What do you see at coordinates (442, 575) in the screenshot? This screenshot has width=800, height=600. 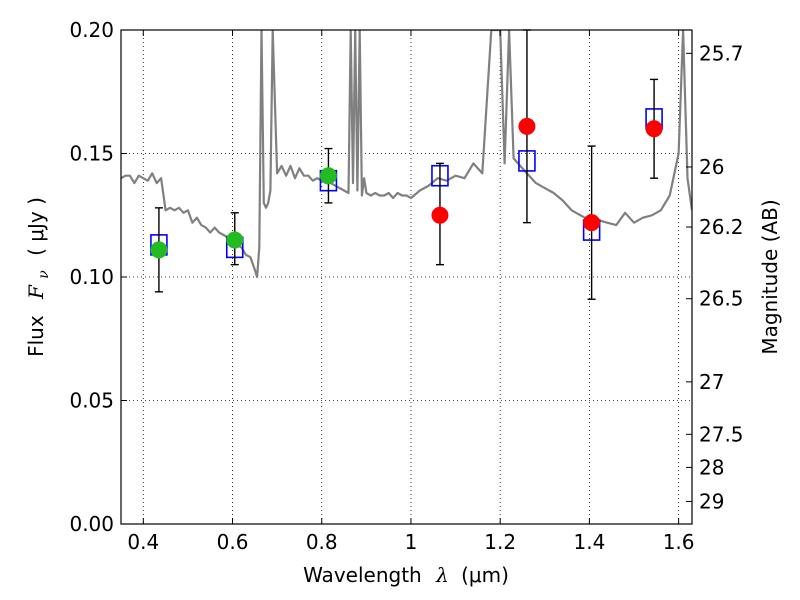 I see `x-axis-symbol: λ` at bounding box center [442, 575].